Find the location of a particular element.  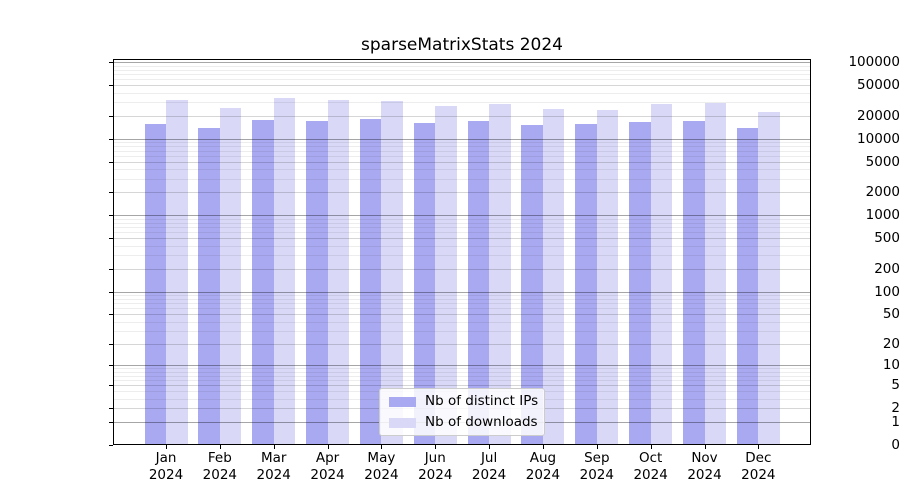

bar-downloads-jul is located at coordinates (500, 274).